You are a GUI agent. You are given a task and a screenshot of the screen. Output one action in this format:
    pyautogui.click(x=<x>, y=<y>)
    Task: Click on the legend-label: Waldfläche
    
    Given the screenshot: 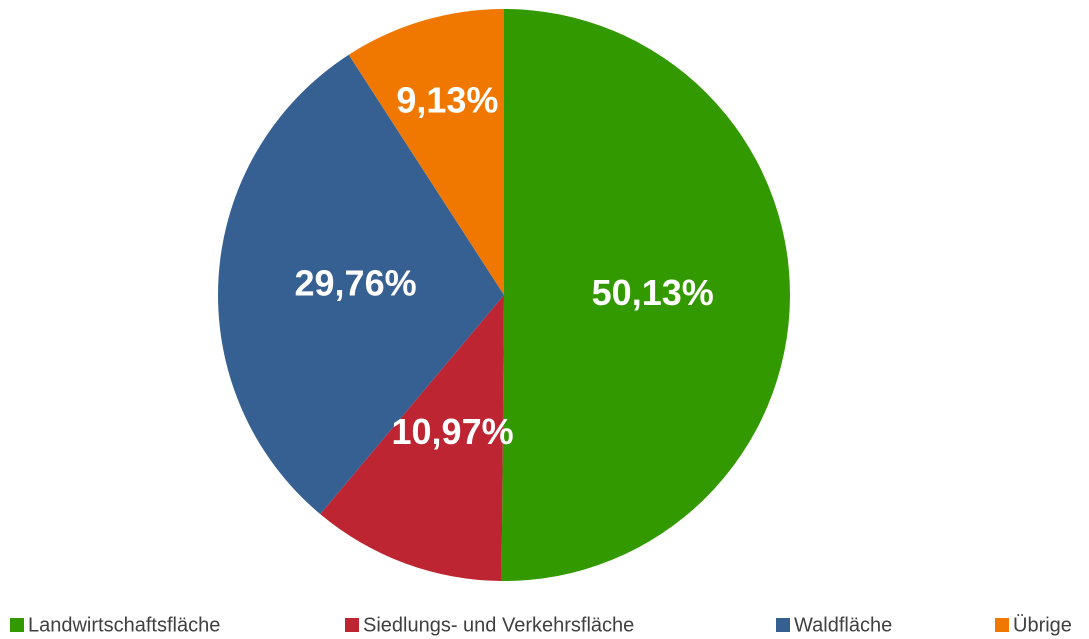 What is the action you would take?
    pyautogui.click(x=843, y=625)
    